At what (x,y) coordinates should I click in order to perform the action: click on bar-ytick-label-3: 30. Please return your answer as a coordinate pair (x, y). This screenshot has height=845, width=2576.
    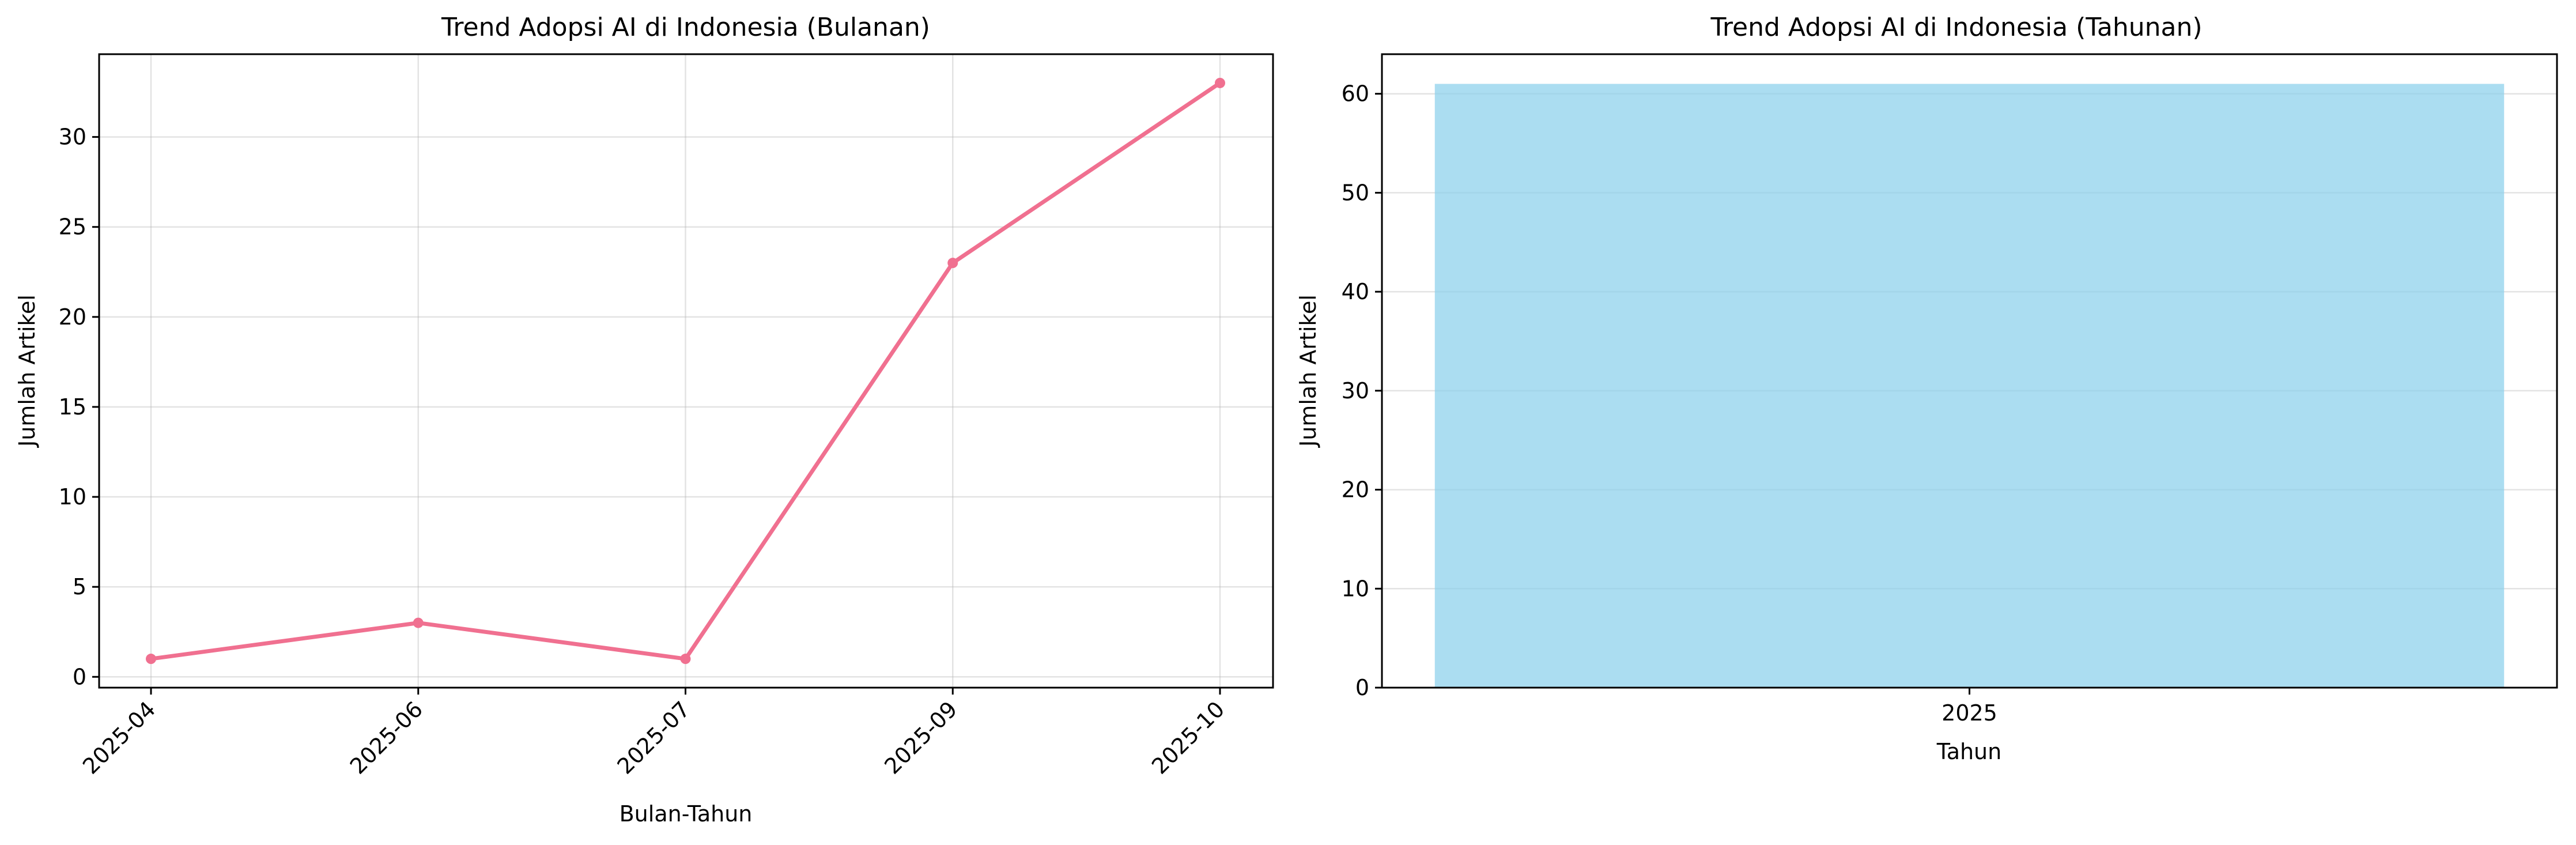
    Looking at the image, I should click on (1355, 390).